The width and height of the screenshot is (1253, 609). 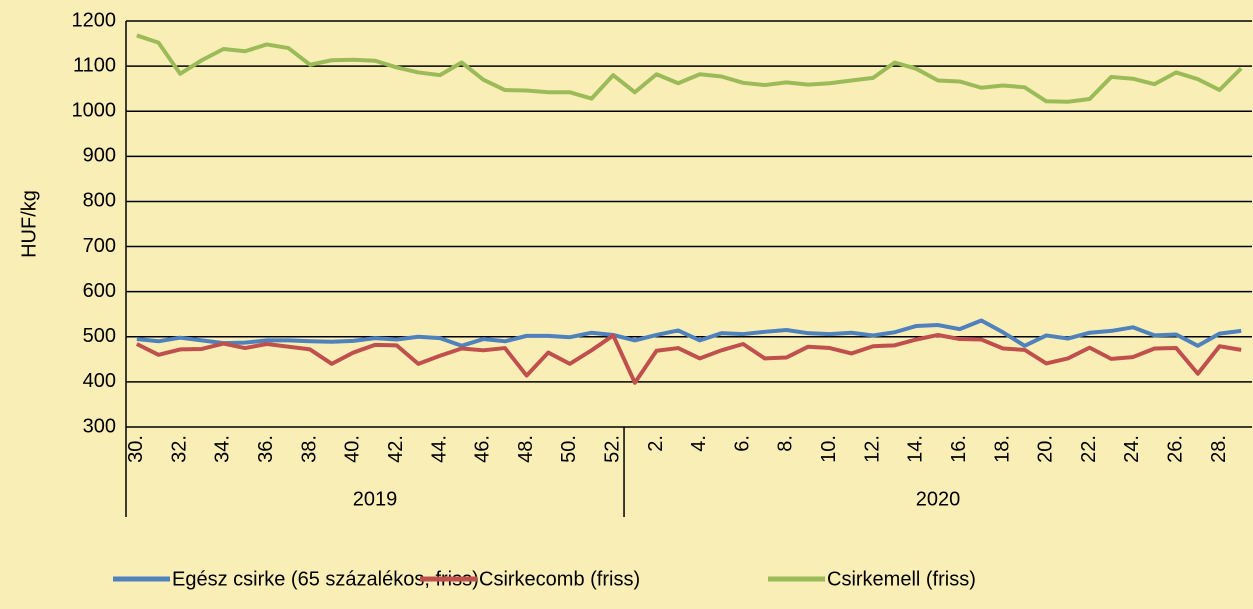 I want to click on group-label: 2020, so click(x=938, y=499).